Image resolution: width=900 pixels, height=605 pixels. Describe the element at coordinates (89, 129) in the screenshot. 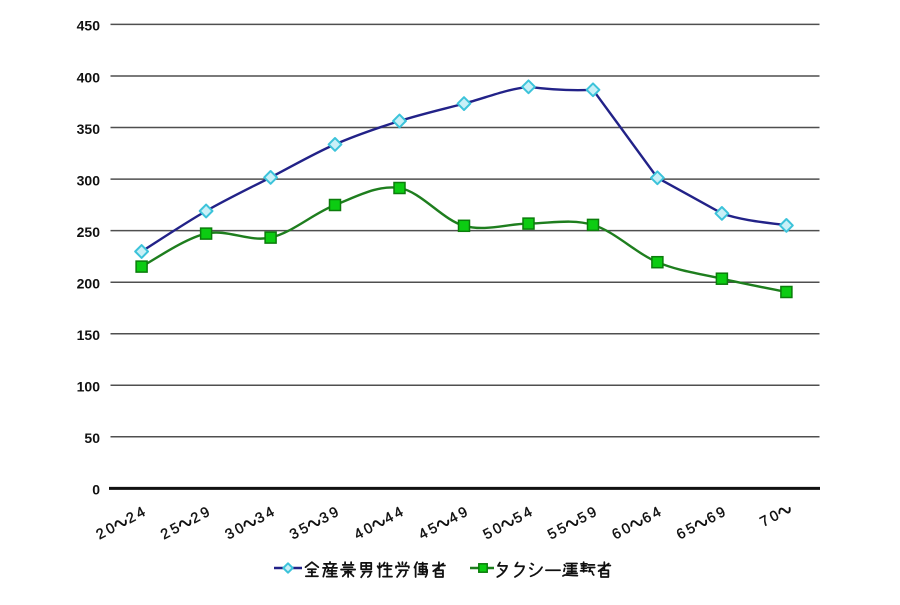

I see `svg-text: 350` at that location.